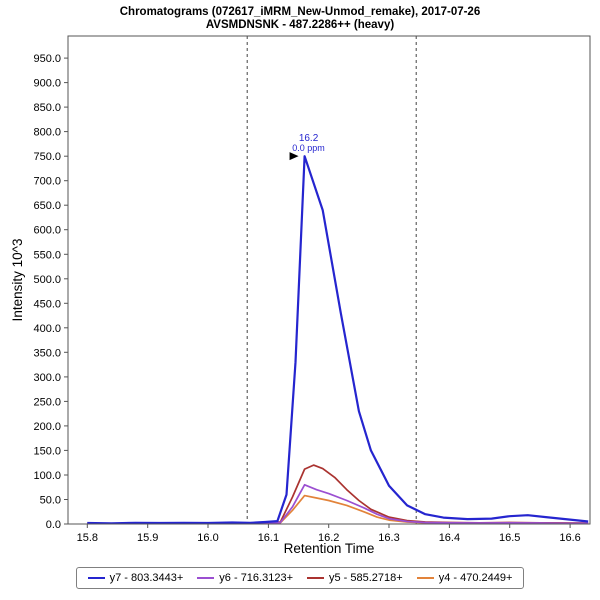 Image resolution: width=600 pixels, height=600 pixels. What do you see at coordinates (47, 427) in the screenshot?
I see `y-tick-label: 200.0` at bounding box center [47, 427].